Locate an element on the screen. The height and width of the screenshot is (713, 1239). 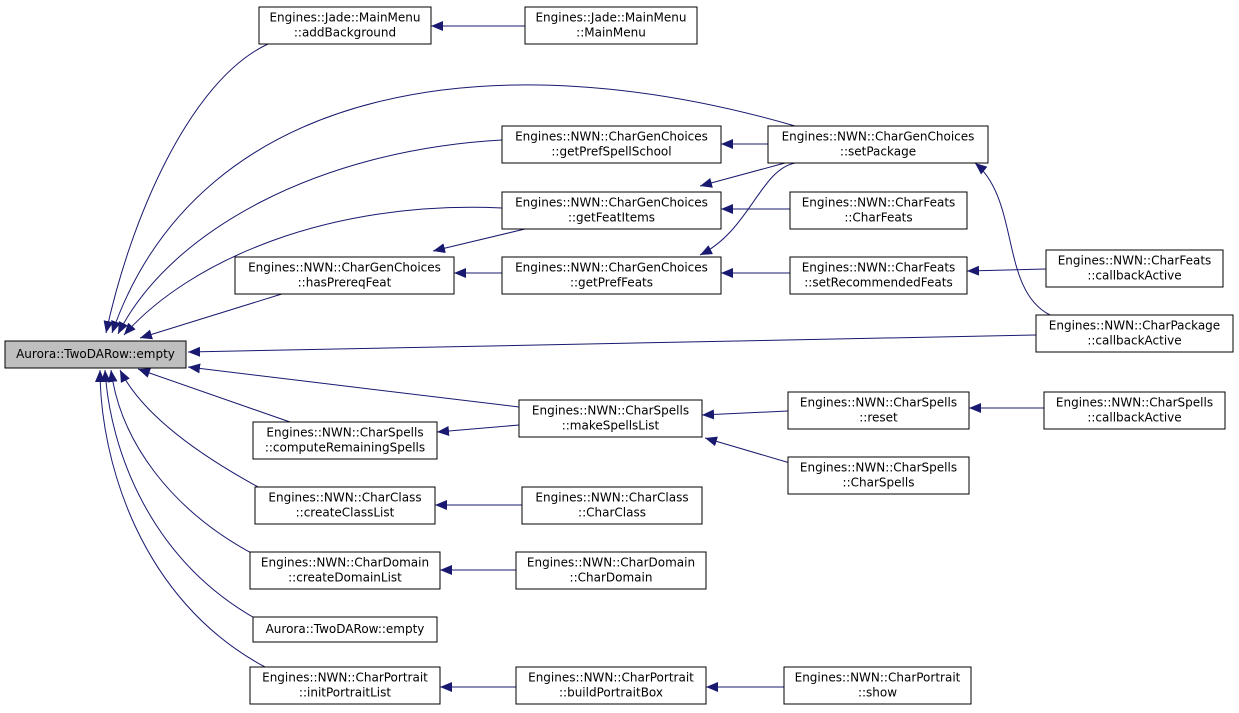
node-label: ::setRecommendedFeats is located at coordinates (878, 283).